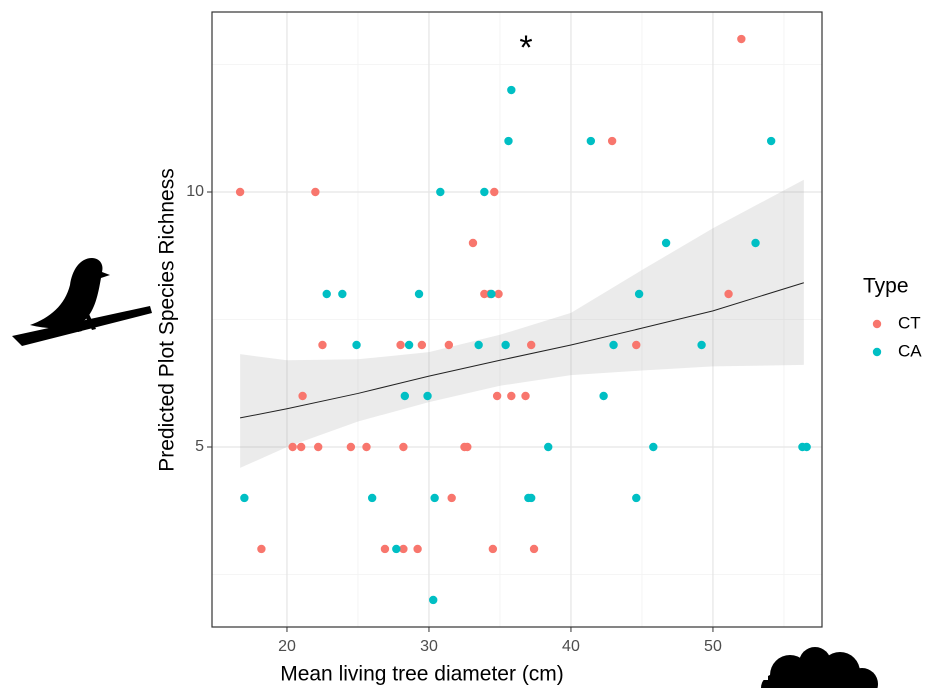  What do you see at coordinates (803, 664) in the screenshot?
I see `tree-silhouette` at bounding box center [803, 664].